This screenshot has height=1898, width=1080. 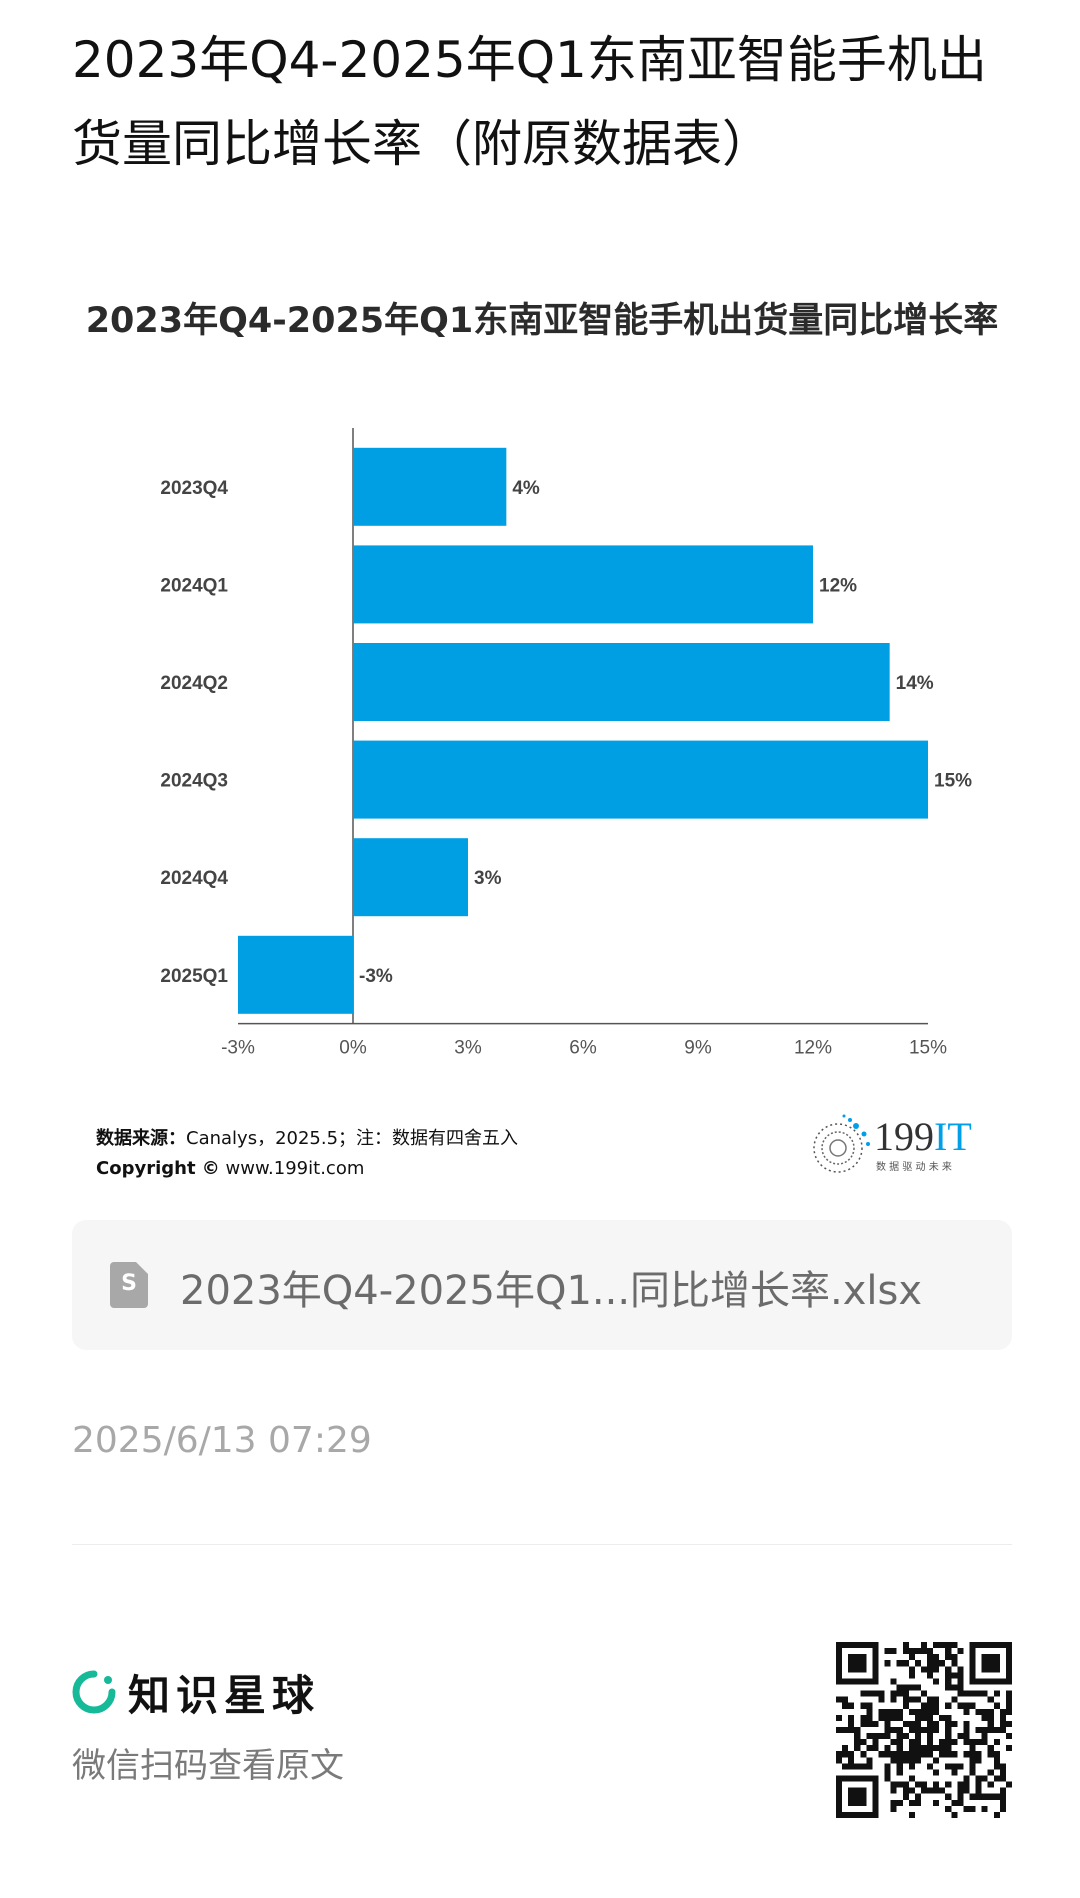 I want to click on data-label: 12%, so click(x=838, y=585).